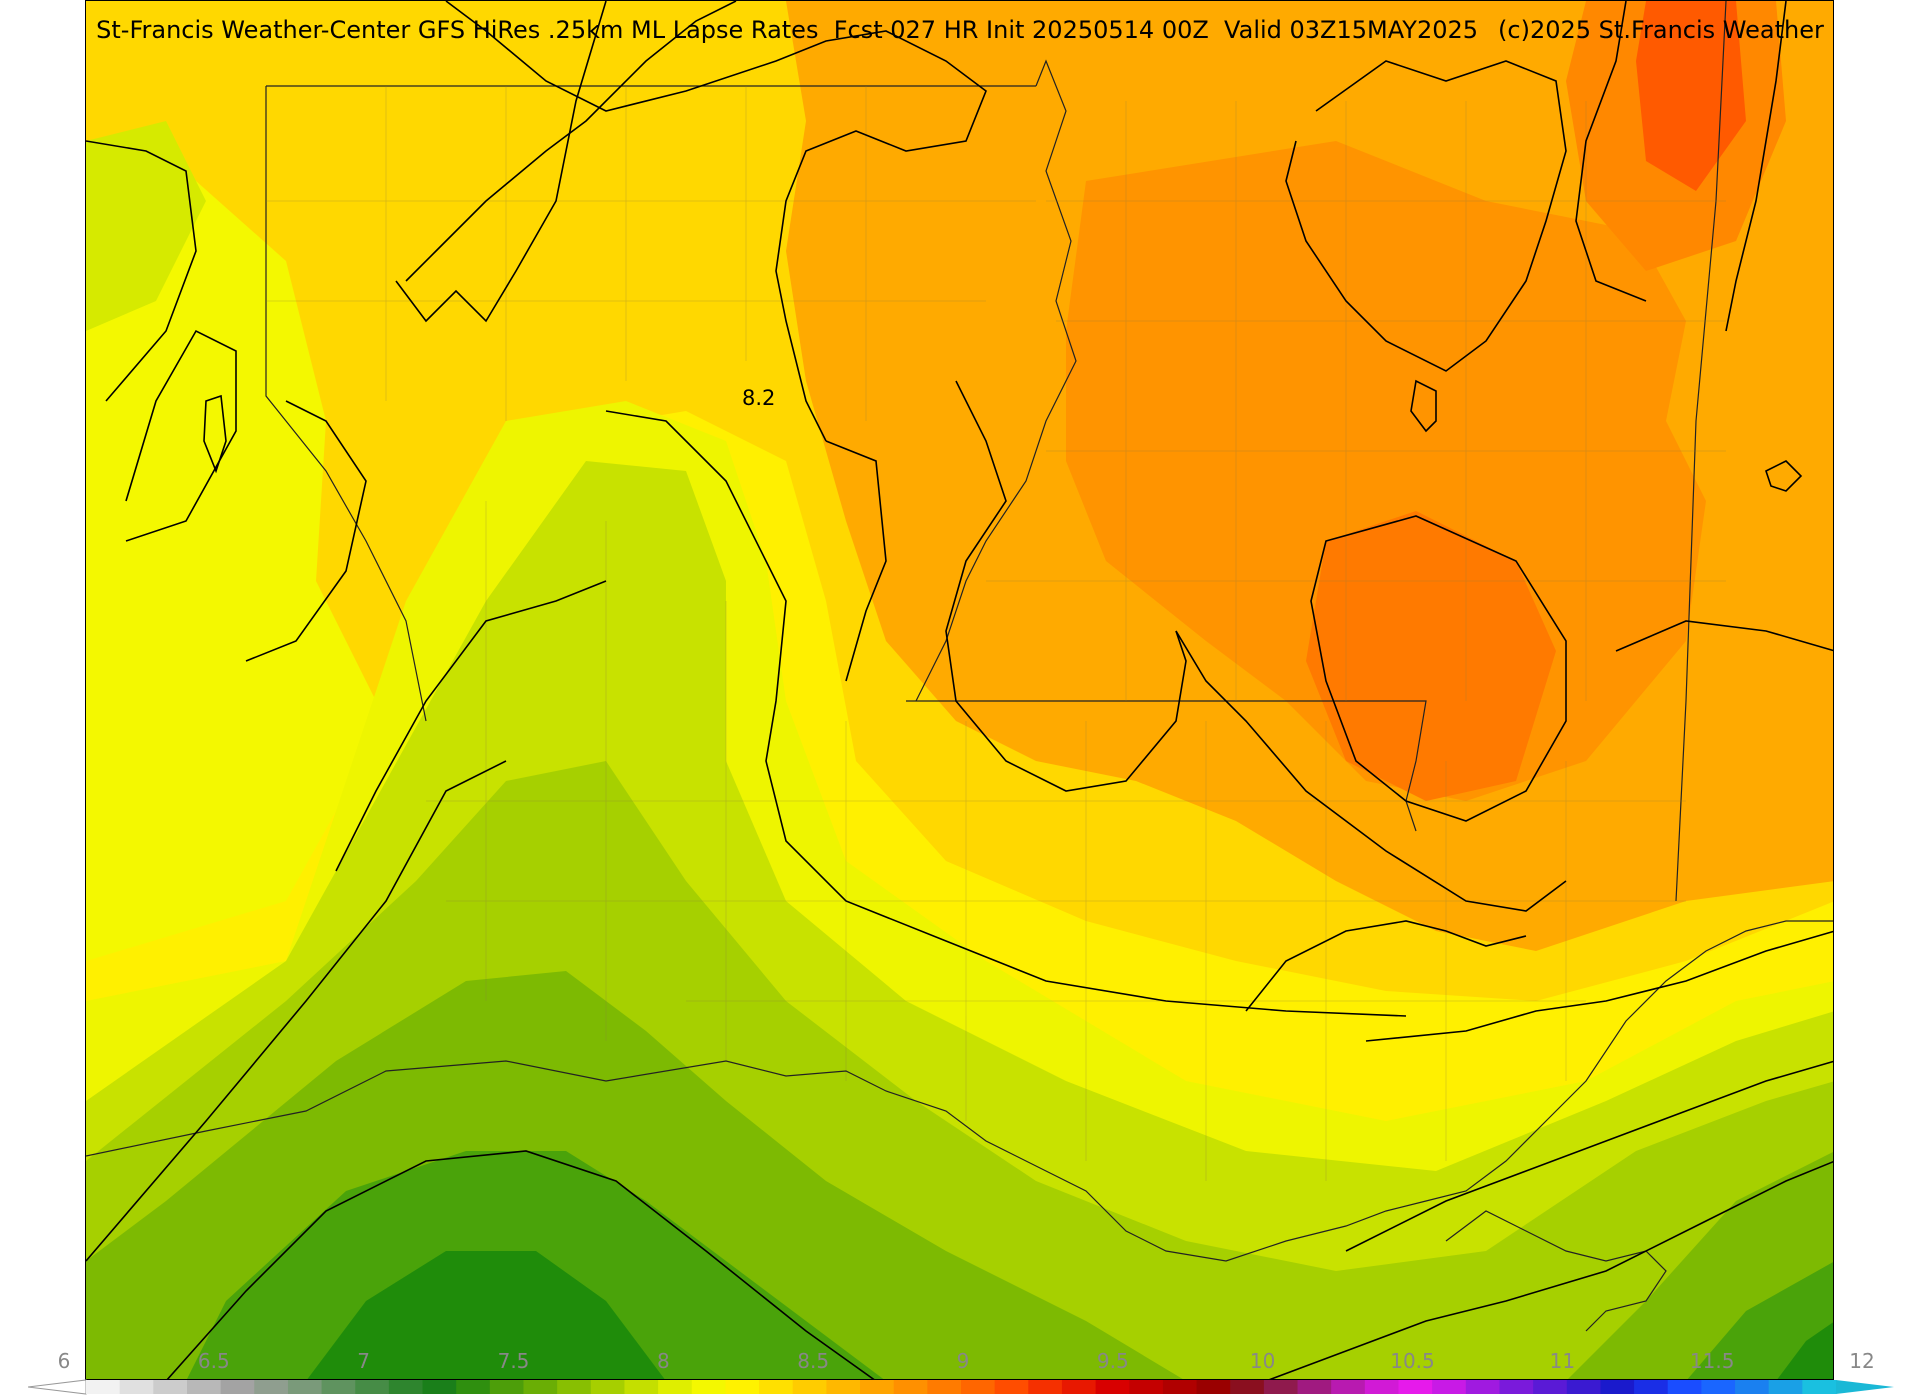 The width and height of the screenshot is (1920, 1400). I want to click on field-dark-orange-core, so click(1431, 656).